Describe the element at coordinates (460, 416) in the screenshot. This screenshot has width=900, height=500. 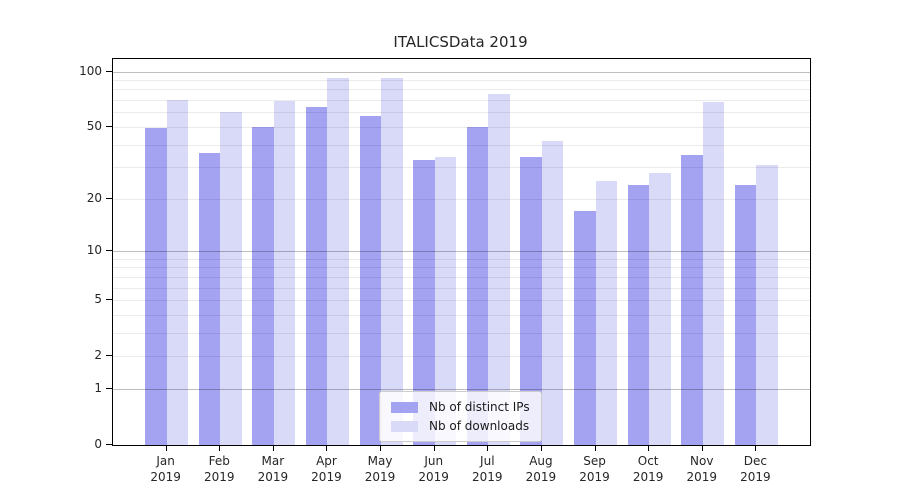
I see `legend: Nb of distinct IPs Nb of downloads` at that location.